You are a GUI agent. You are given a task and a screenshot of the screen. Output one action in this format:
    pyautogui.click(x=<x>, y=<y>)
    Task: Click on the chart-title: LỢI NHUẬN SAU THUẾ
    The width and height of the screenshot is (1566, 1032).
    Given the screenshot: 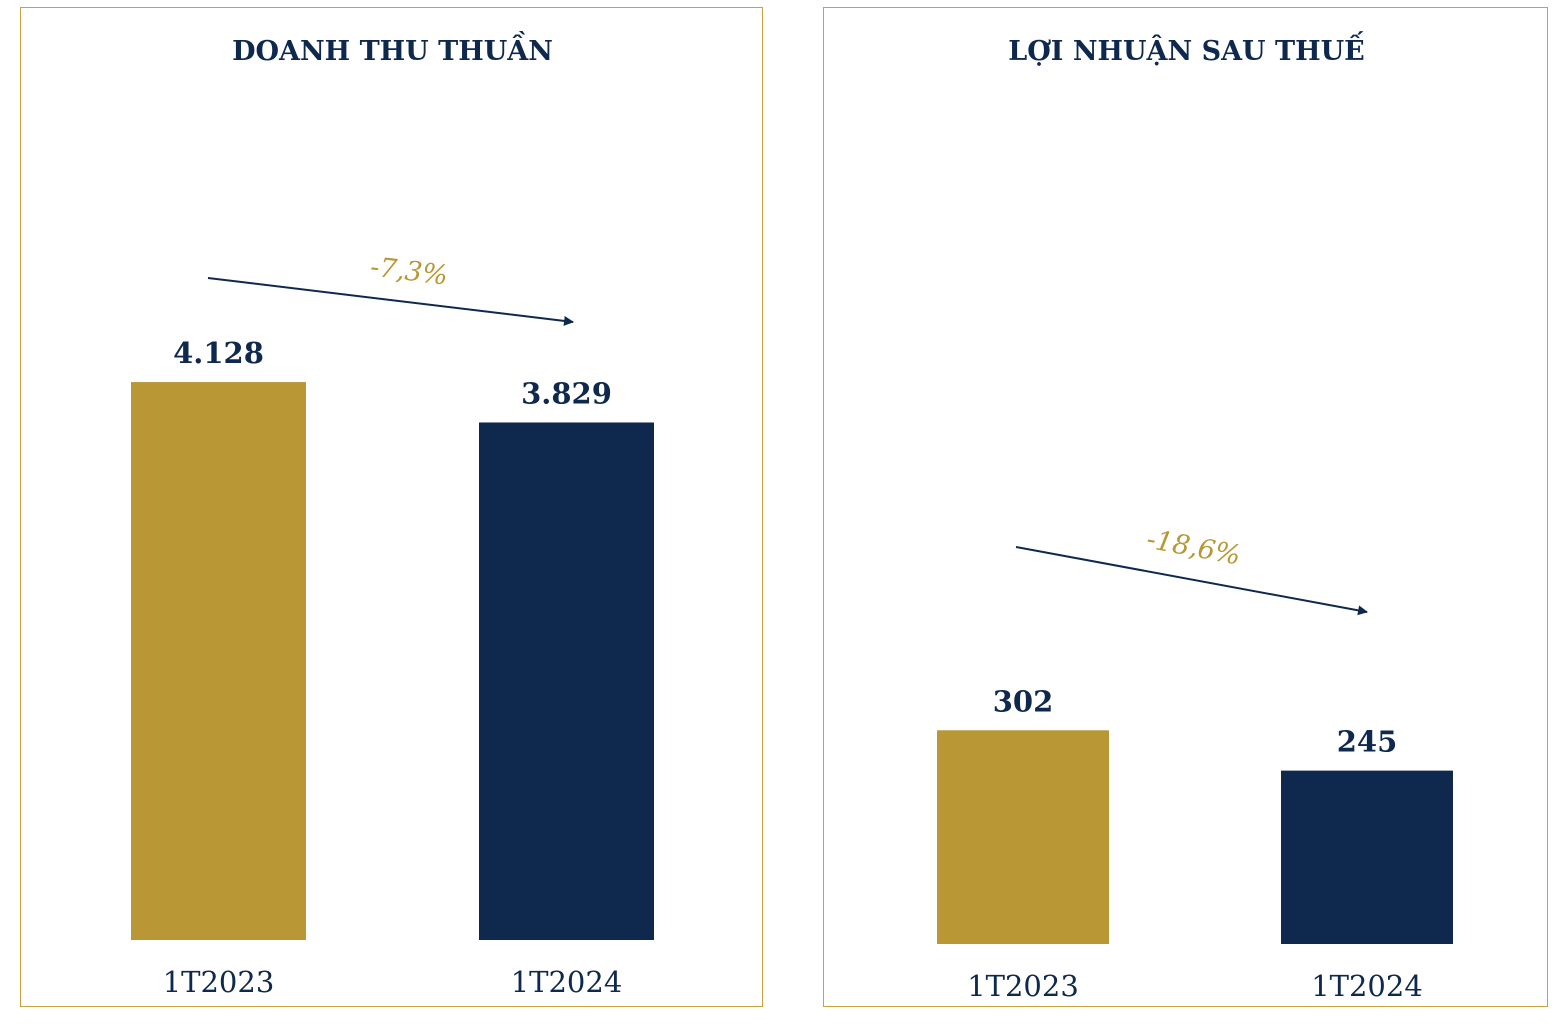 What is the action you would take?
    pyautogui.click(x=1186, y=48)
    